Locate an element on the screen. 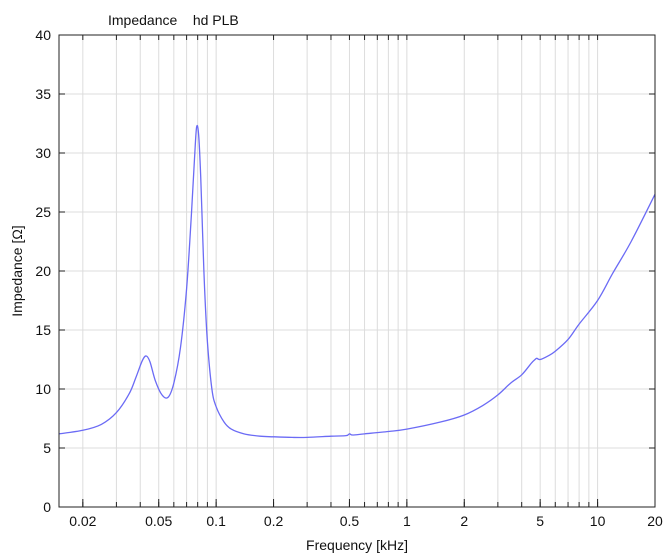 The height and width of the screenshot is (556, 667). x-tick-label: 10 is located at coordinates (598, 521).